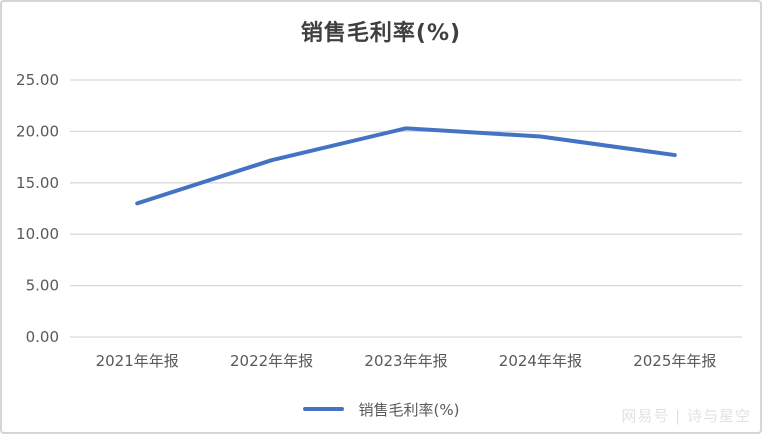 The height and width of the screenshot is (434, 762). Describe the element at coordinates (323, 409) in the screenshot. I see `legend-line-swatch-icon` at that location.